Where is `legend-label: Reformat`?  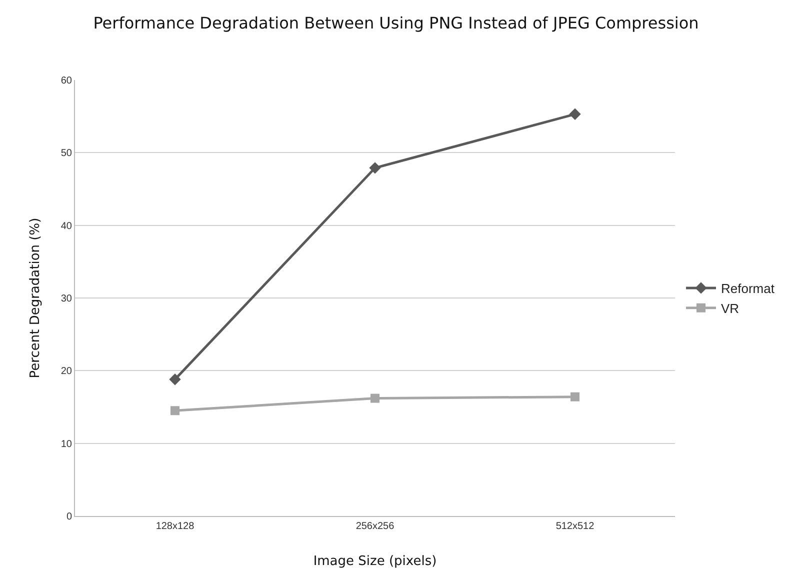
legend-label: Reformat is located at coordinates (748, 288).